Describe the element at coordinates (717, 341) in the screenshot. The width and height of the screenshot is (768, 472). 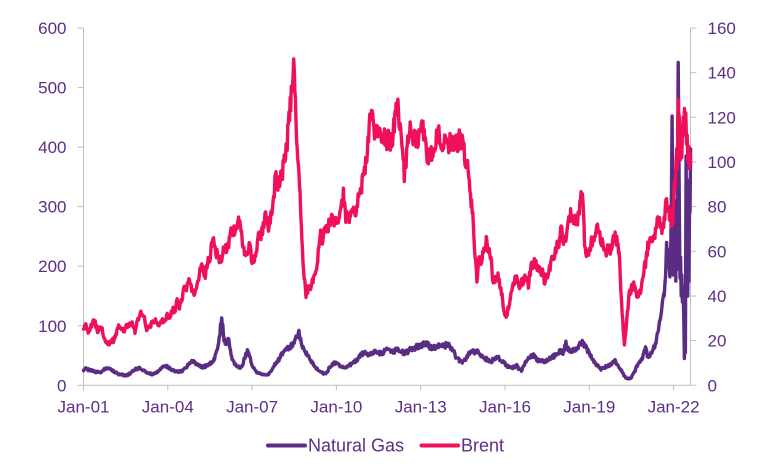
I see `svg-text: 20` at that location.